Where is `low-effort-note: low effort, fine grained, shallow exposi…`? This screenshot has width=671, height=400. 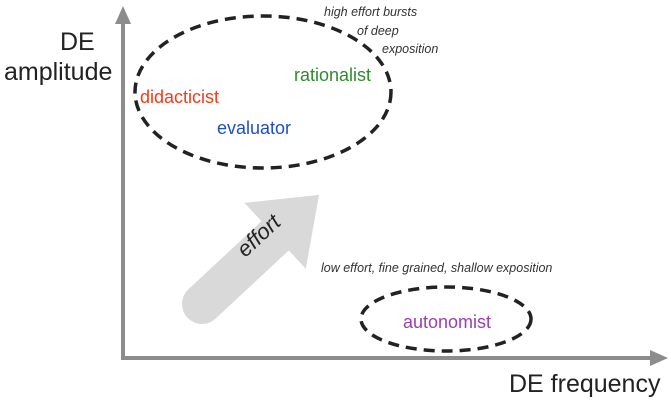
low-effort-note: low effort, fine grained, shallow exposi… is located at coordinates (437, 268).